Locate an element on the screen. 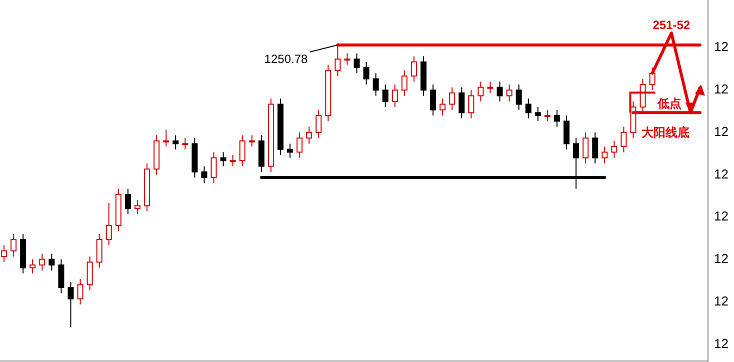 The height and width of the screenshot is (362, 734). annotation: 低点 is located at coordinates (669, 103).